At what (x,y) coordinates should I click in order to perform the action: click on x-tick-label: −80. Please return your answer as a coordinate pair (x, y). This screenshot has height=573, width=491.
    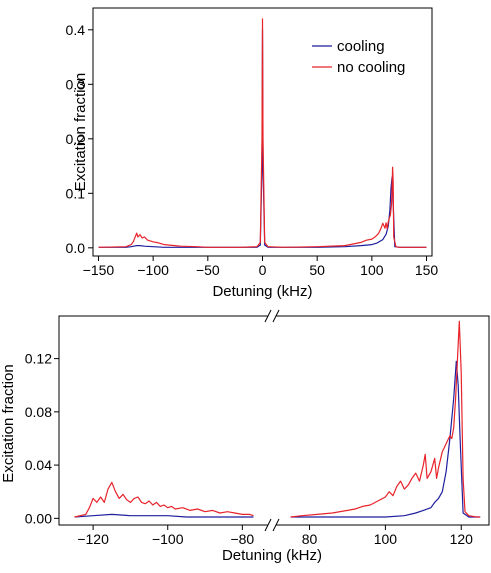
    Looking at the image, I should click on (242, 539).